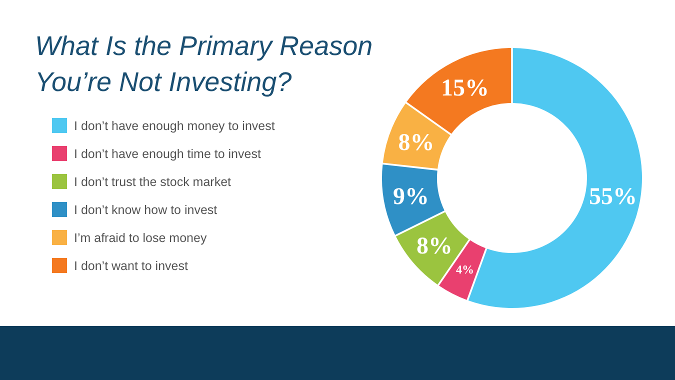  Describe the element at coordinates (465, 88) in the screenshot. I see `data-label: 15%` at that location.